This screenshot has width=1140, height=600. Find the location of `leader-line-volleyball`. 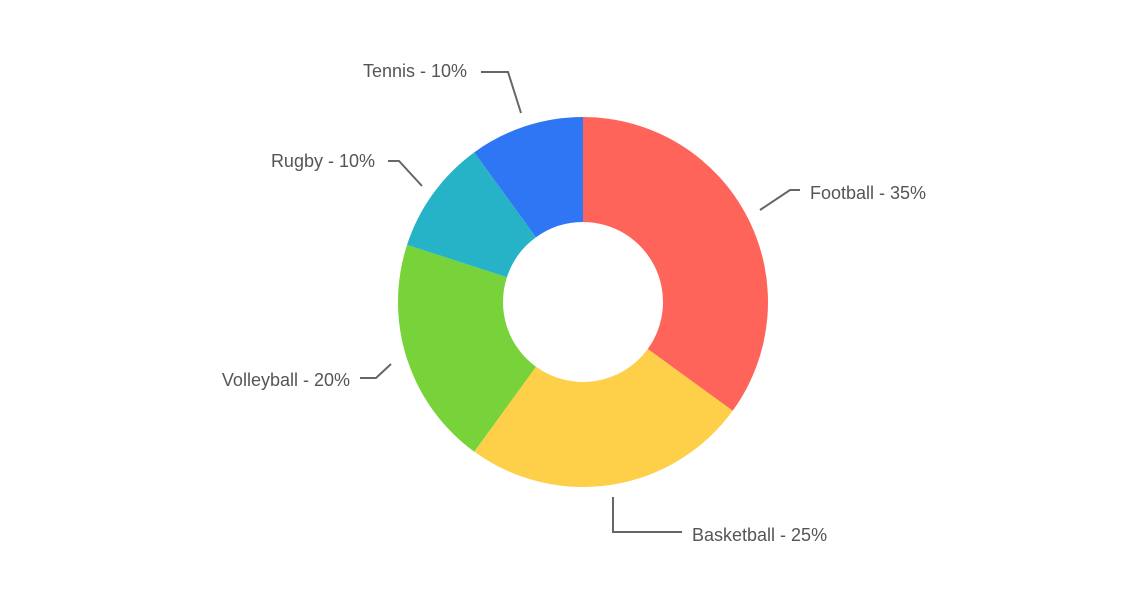

leader-line-volleyball is located at coordinates (376, 371).